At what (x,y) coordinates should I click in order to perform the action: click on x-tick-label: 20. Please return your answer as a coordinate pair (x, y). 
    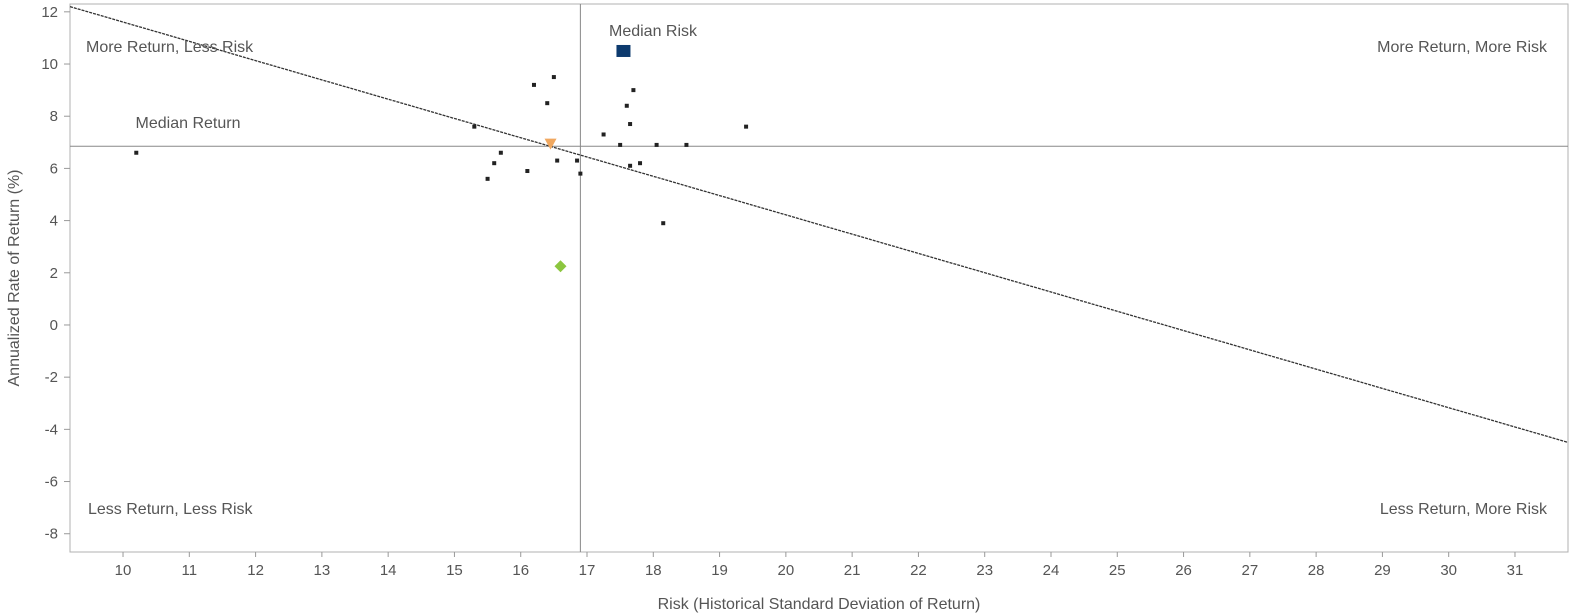
    Looking at the image, I should click on (786, 570).